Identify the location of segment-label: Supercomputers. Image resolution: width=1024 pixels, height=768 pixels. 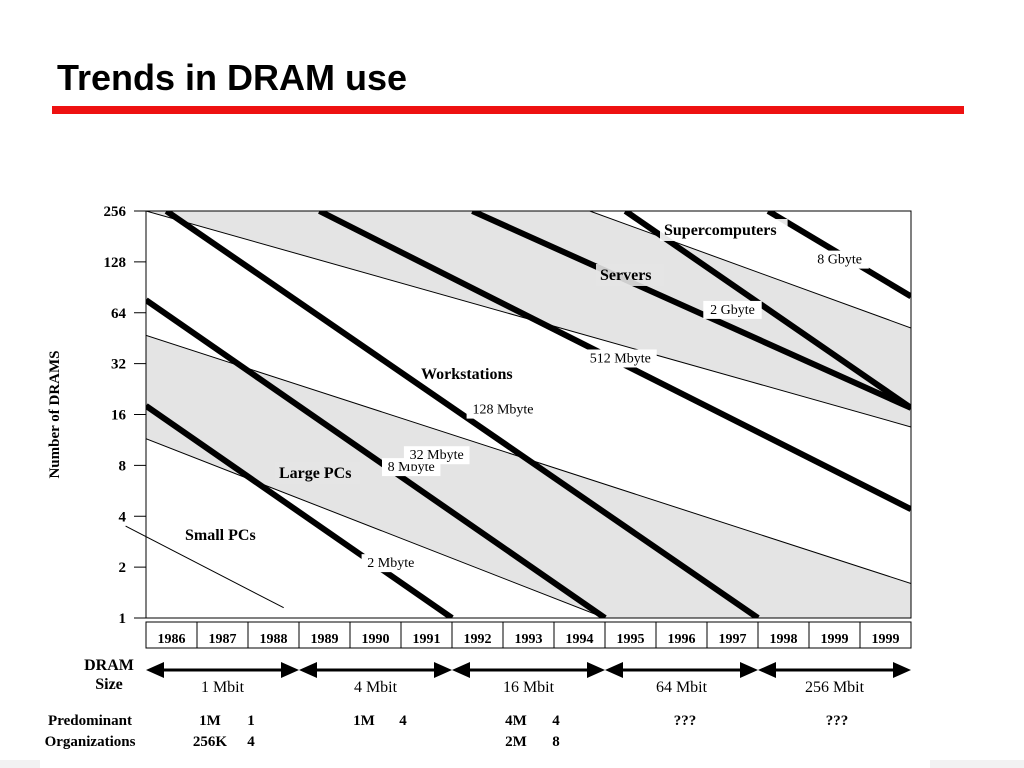
(720, 230).